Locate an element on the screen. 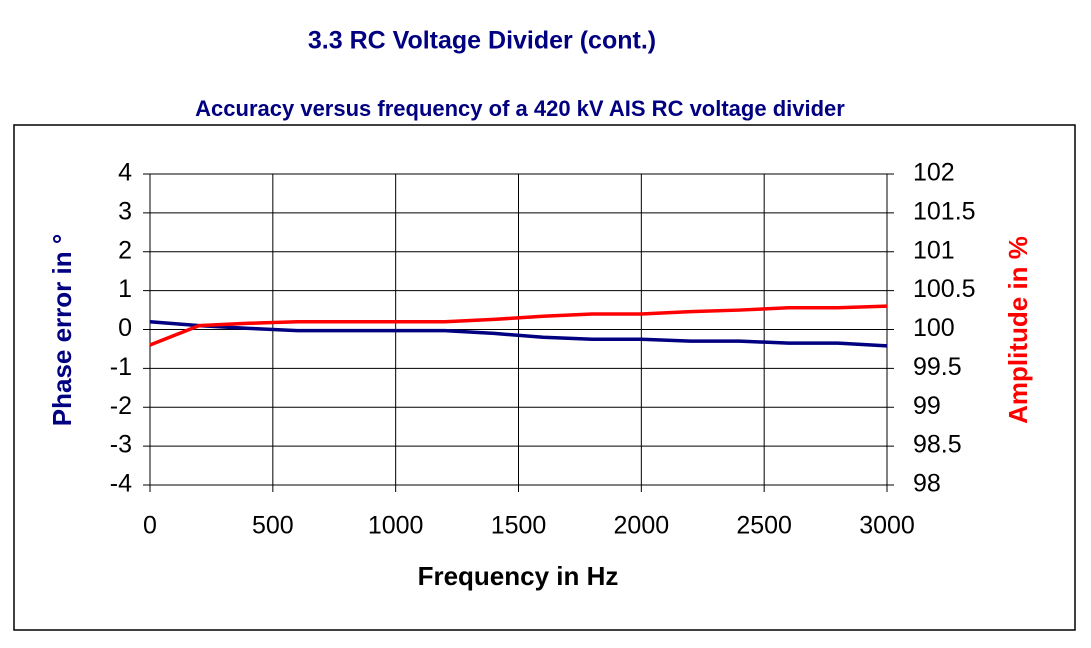  y2-tick-label: 98 is located at coordinates (927, 484).